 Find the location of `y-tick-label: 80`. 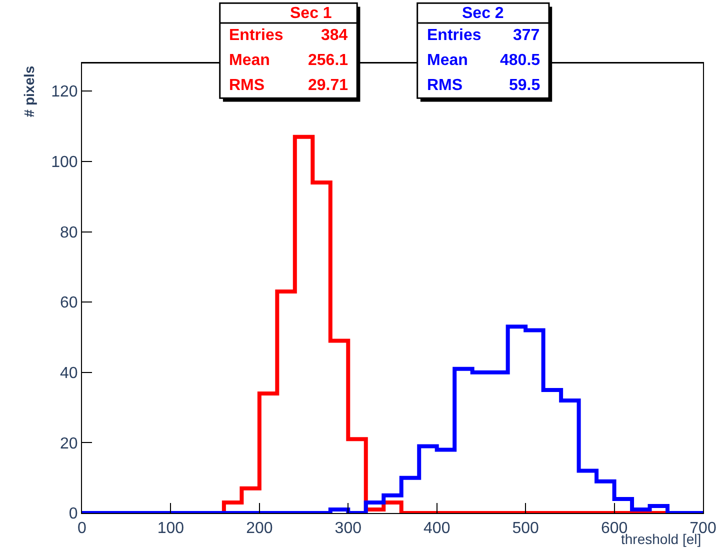

y-tick-label: 80 is located at coordinates (69, 233).